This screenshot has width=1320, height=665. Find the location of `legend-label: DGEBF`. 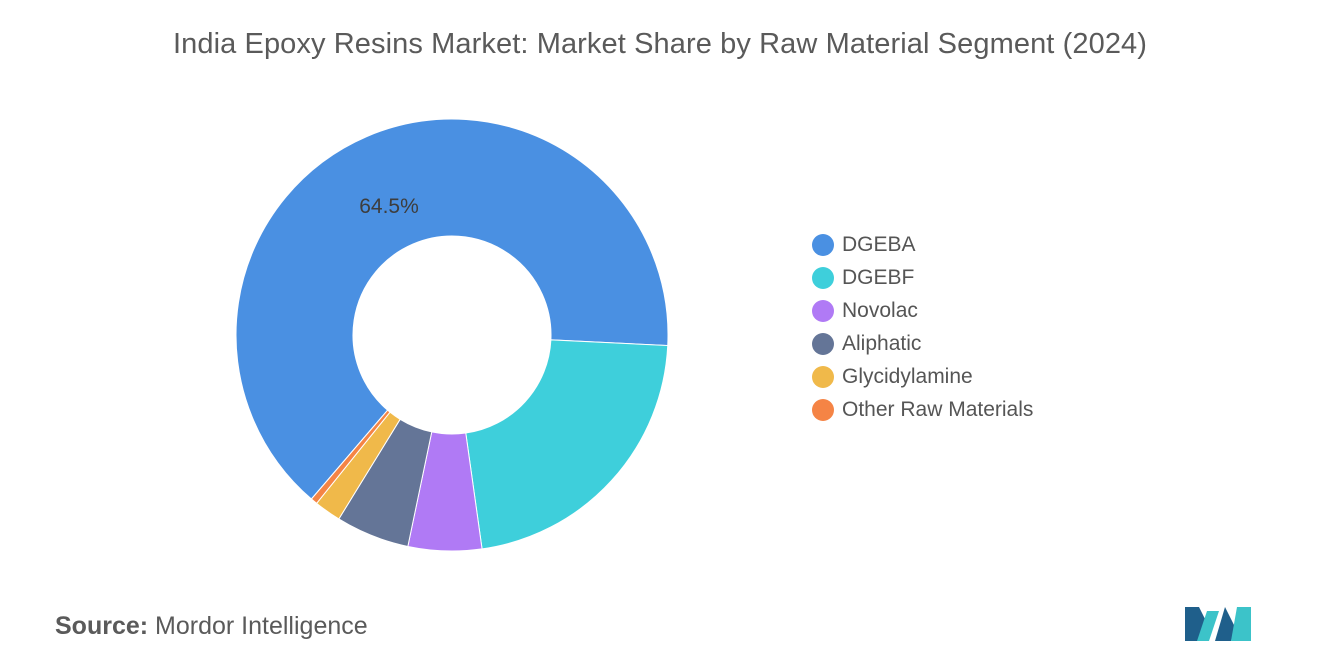

legend-label: DGEBF is located at coordinates (878, 277).